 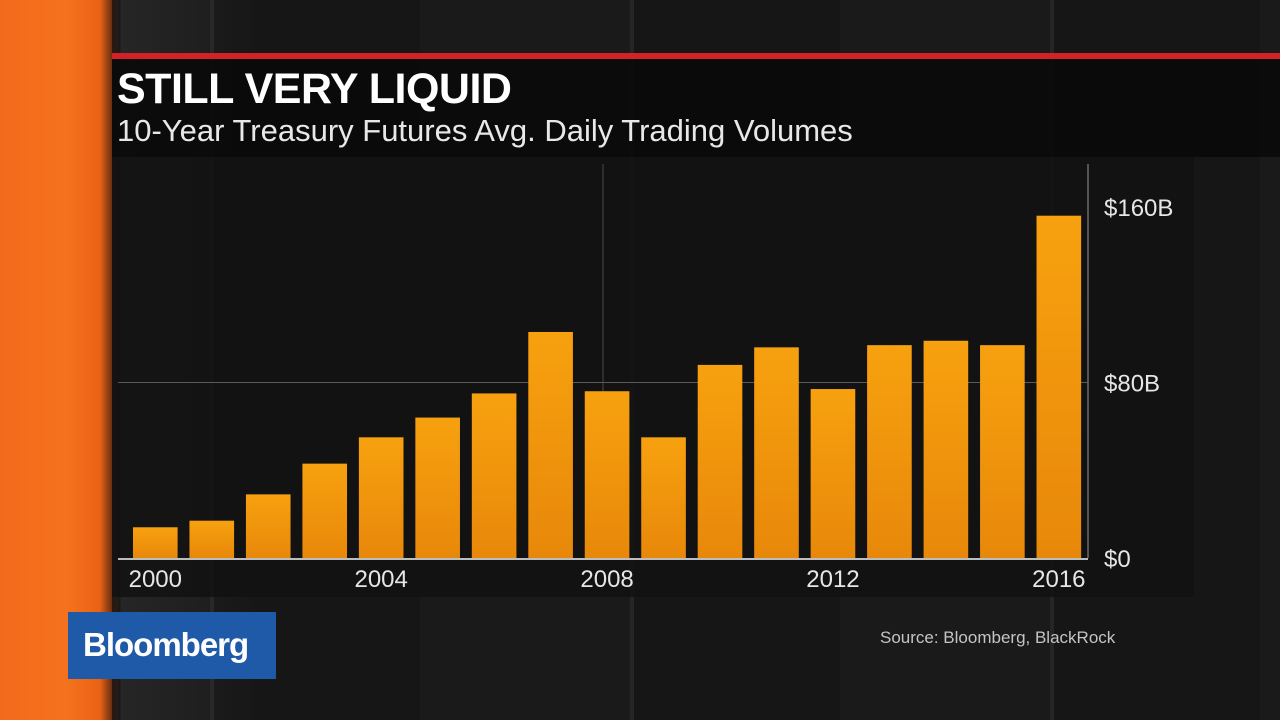 I want to click on y-tick-label: $0, so click(x=1117, y=559).